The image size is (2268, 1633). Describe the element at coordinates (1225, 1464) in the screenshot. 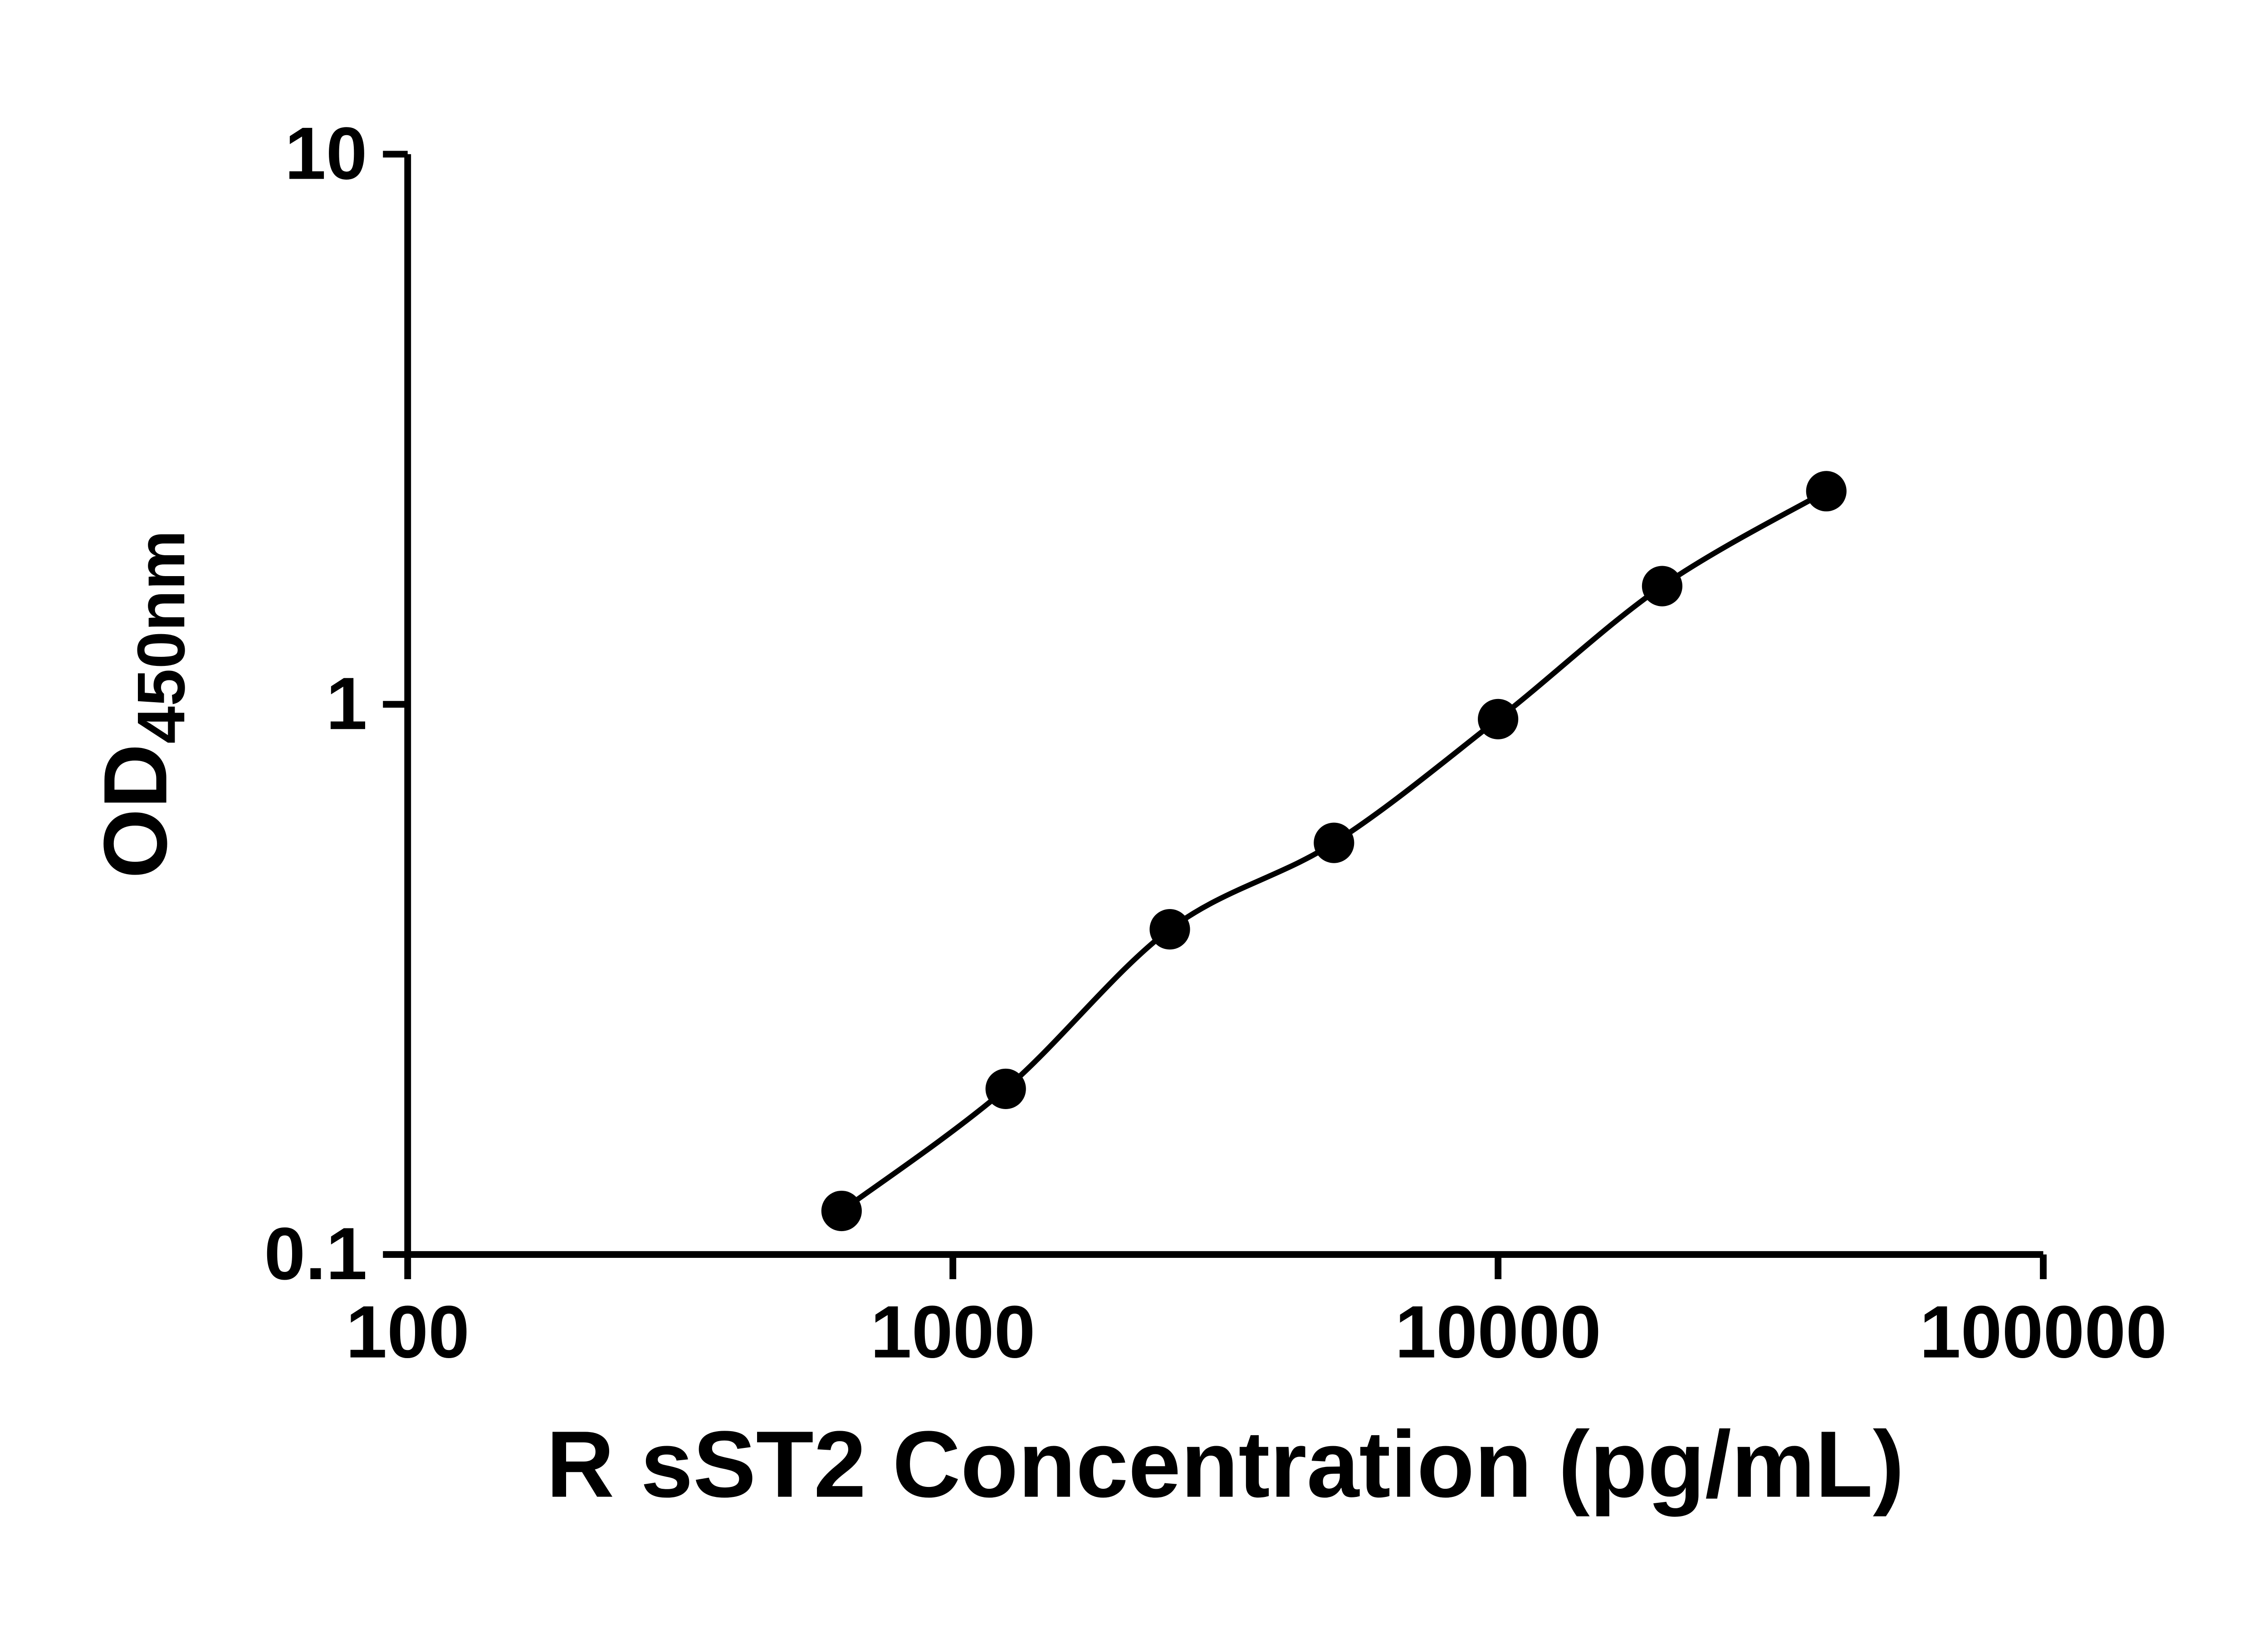

I see `x-axis-title: R sST2 Concentration (pg/mL)` at that location.